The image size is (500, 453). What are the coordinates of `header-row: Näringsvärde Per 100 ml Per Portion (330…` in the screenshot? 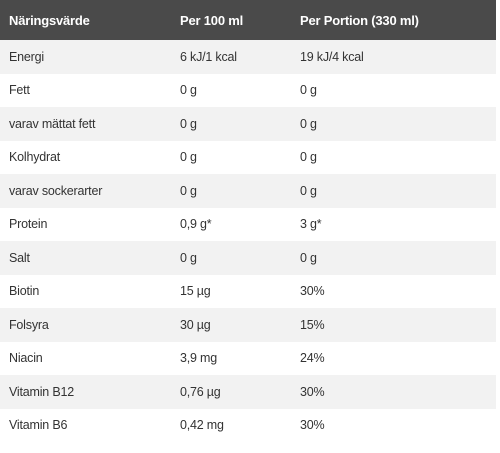 It's located at (248, 20).